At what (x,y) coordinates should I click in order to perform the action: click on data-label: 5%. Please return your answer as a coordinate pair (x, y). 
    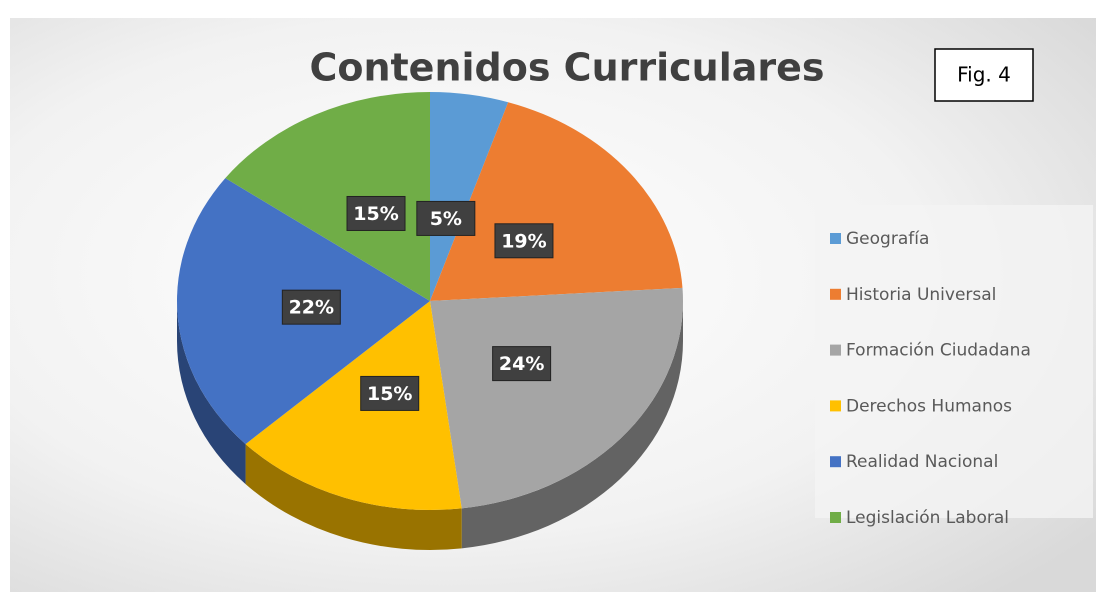
    Looking at the image, I should click on (446, 219).